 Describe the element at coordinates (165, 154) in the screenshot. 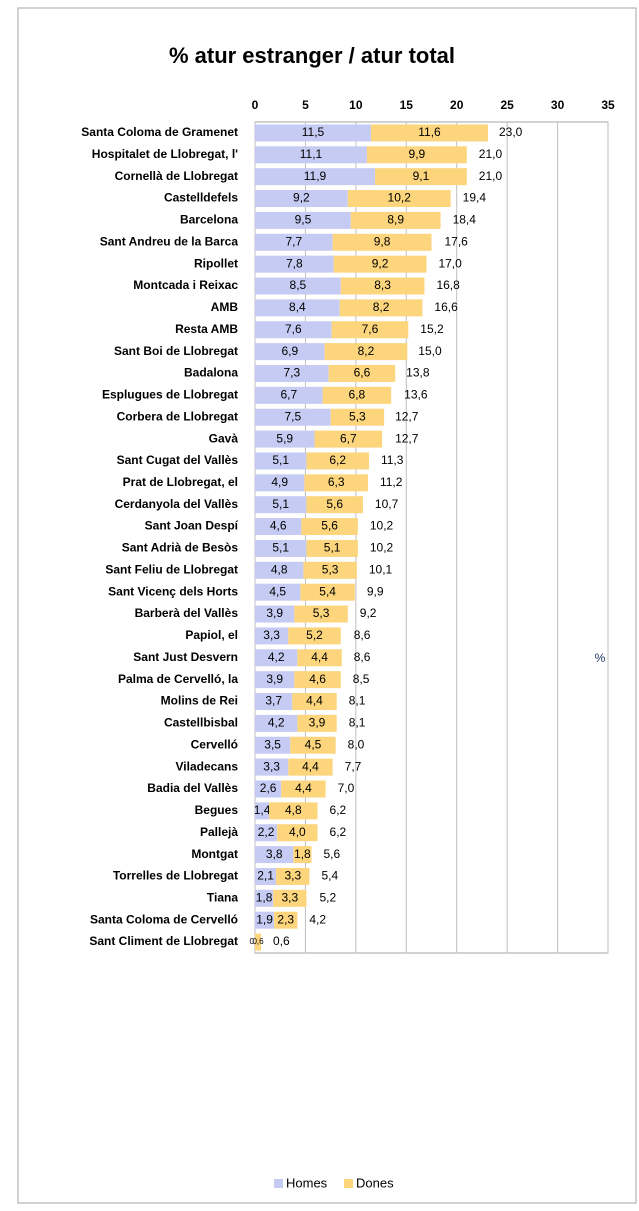

I see `category-label: Hospitalet de Llobregat, l'` at that location.